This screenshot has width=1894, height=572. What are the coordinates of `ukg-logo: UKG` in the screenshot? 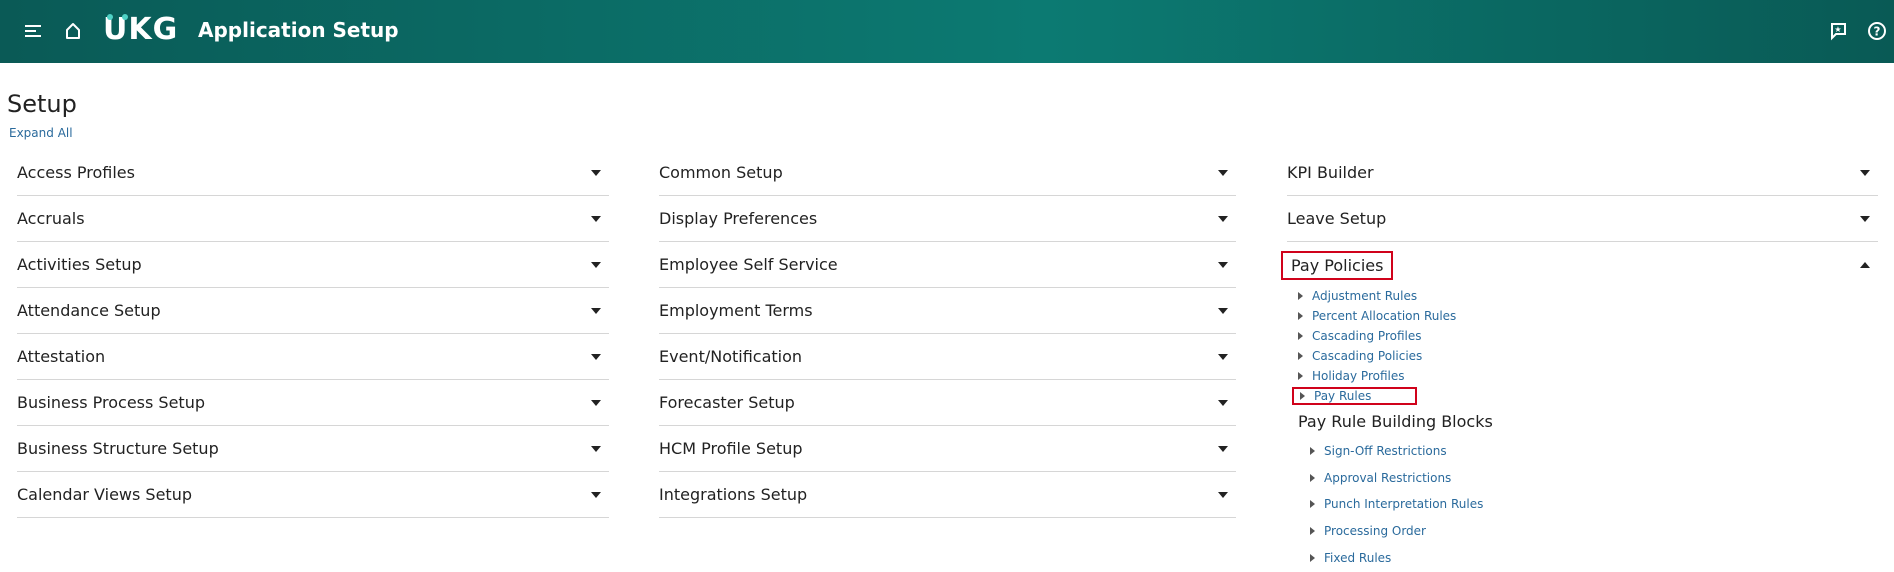 It's located at (141, 29).